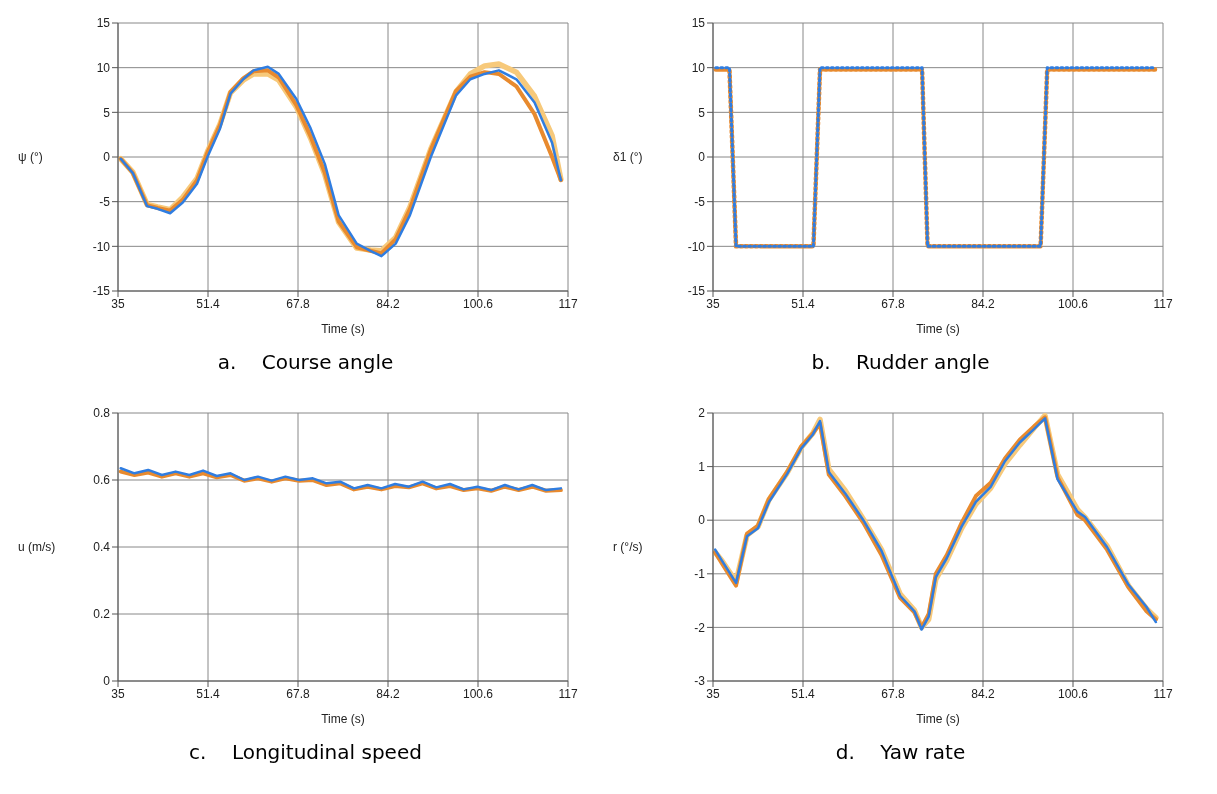 The width and height of the screenshot is (1217, 794). Describe the element at coordinates (700, 681) in the screenshot. I see `y-tick-label: -3` at that location.